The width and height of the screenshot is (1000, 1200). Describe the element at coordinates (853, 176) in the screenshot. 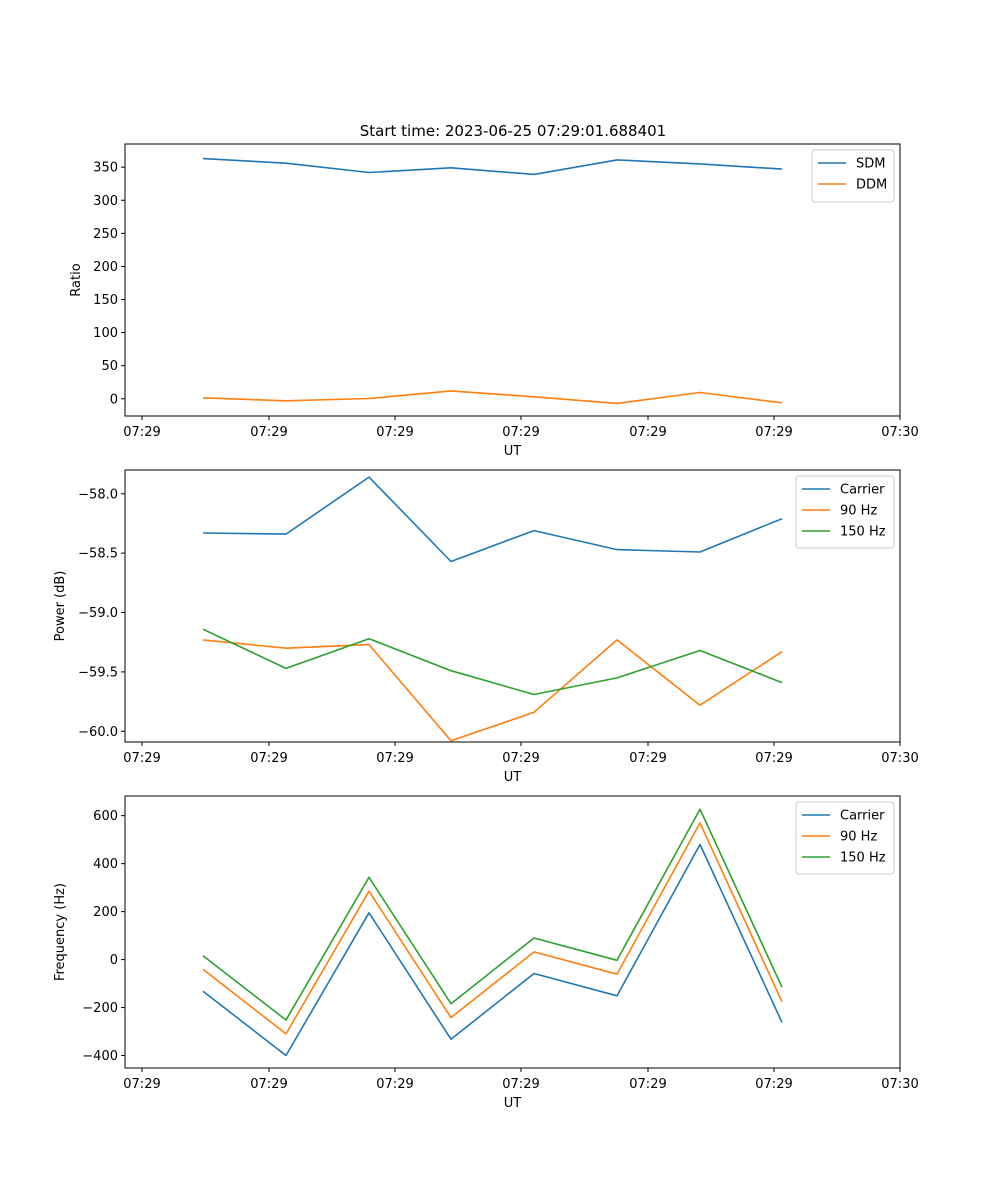

I see `legend: SDM DDM` at that location.